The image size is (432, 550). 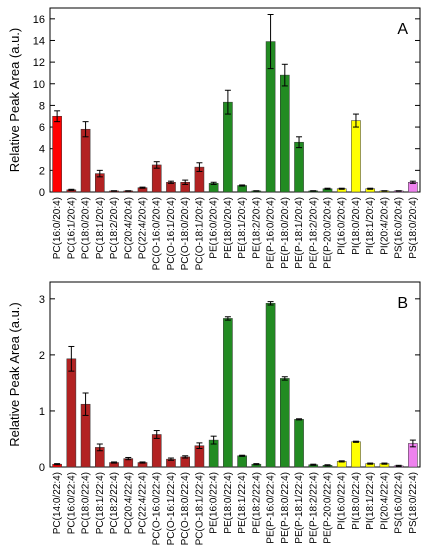 What do you see at coordinates (42, 300) in the screenshot?
I see `y-tick-label: 3` at bounding box center [42, 300].